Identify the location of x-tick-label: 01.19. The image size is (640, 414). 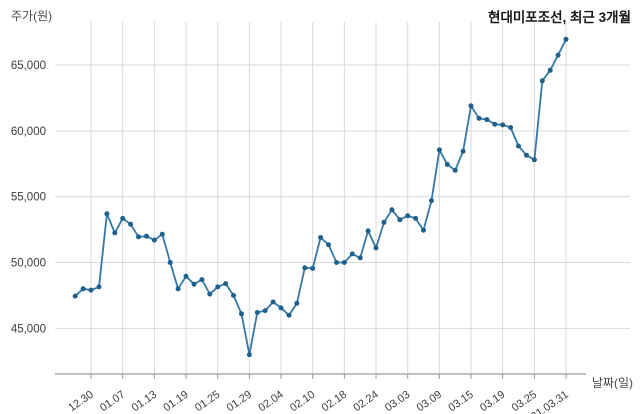
(175, 401).